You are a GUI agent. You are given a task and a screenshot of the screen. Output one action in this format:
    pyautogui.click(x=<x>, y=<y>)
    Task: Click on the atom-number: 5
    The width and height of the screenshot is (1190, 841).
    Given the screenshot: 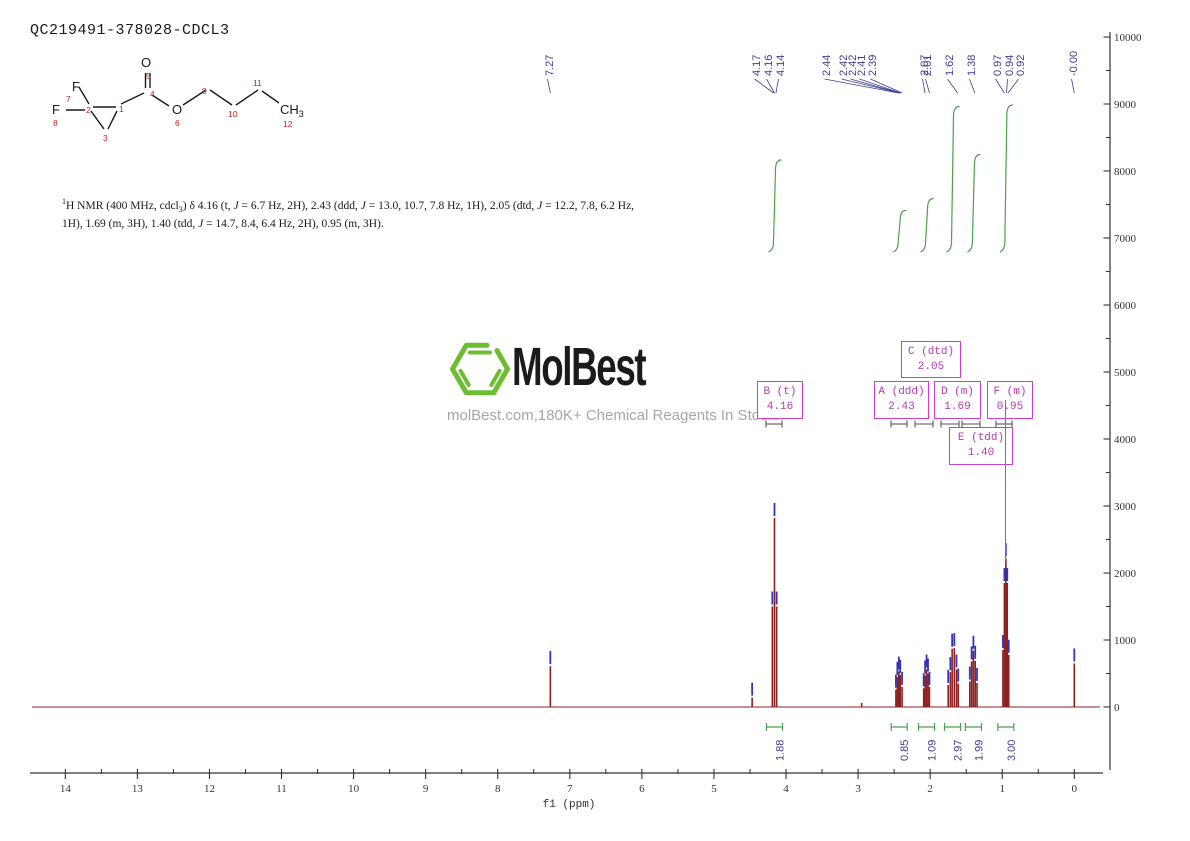 What is the action you would take?
    pyautogui.click(x=148, y=76)
    